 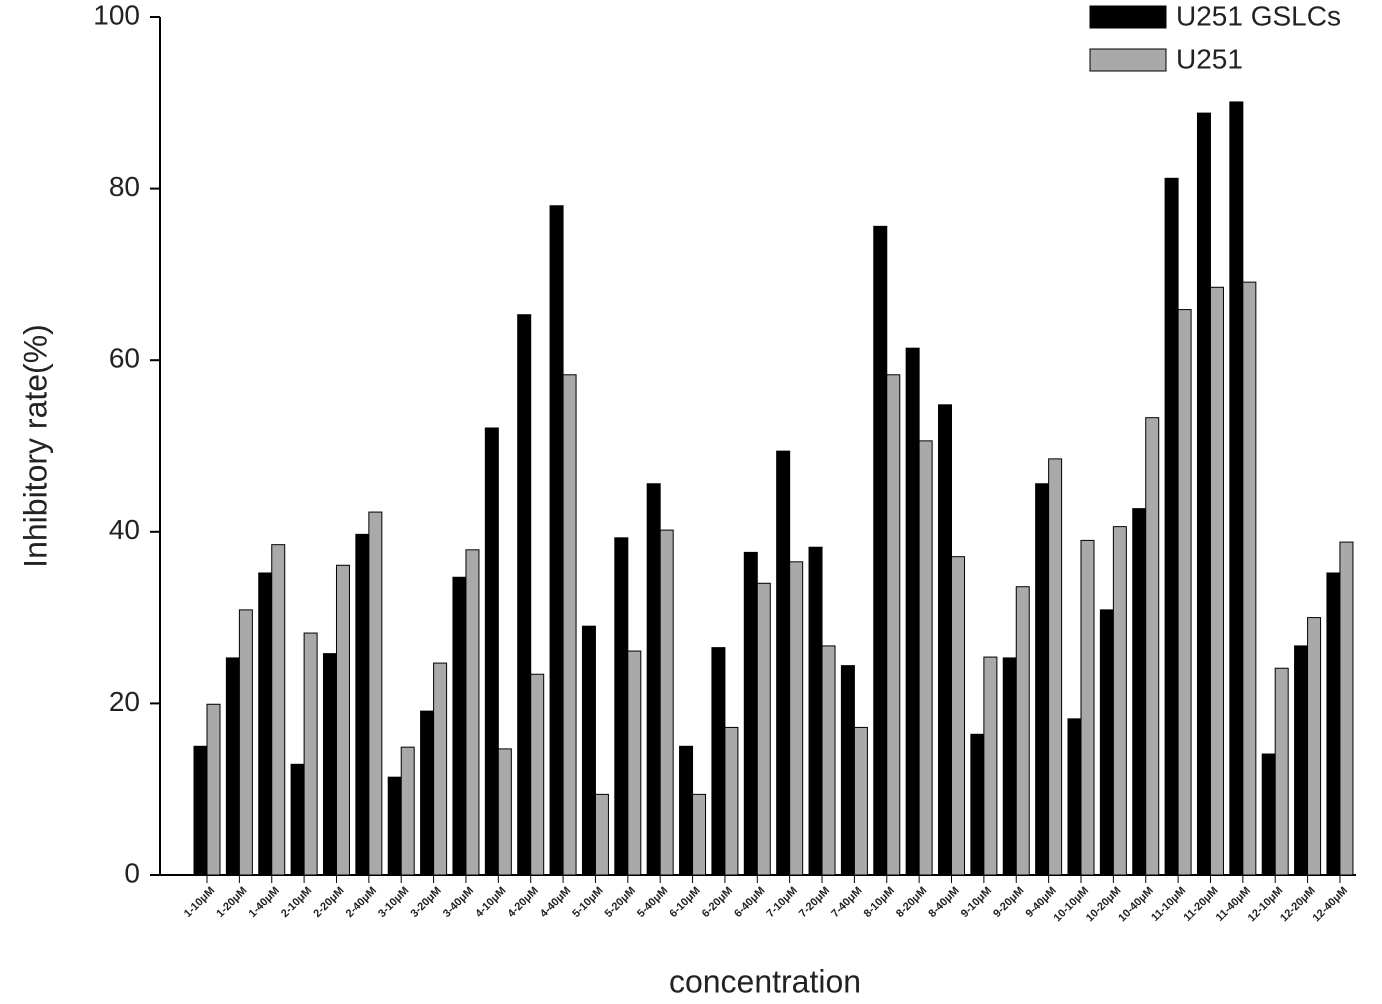 What do you see at coordinates (1008, 902) in the screenshot?
I see `x-tick-label: 9-20μM` at bounding box center [1008, 902].